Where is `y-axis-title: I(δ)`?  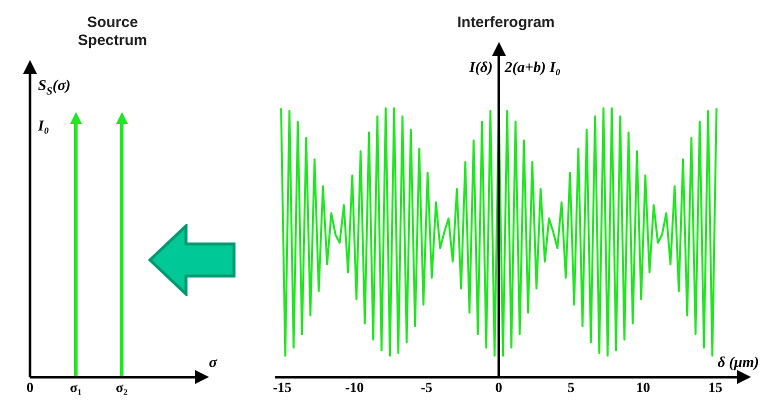 y-axis-title: I(δ) is located at coordinates (480, 68).